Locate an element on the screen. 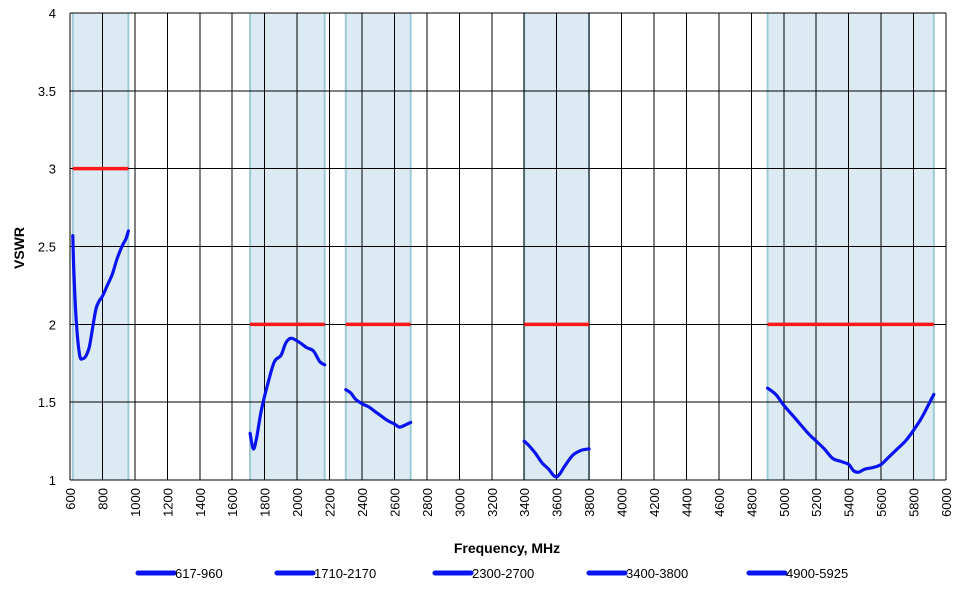  x-tick-label: 1600 is located at coordinates (232, 502).